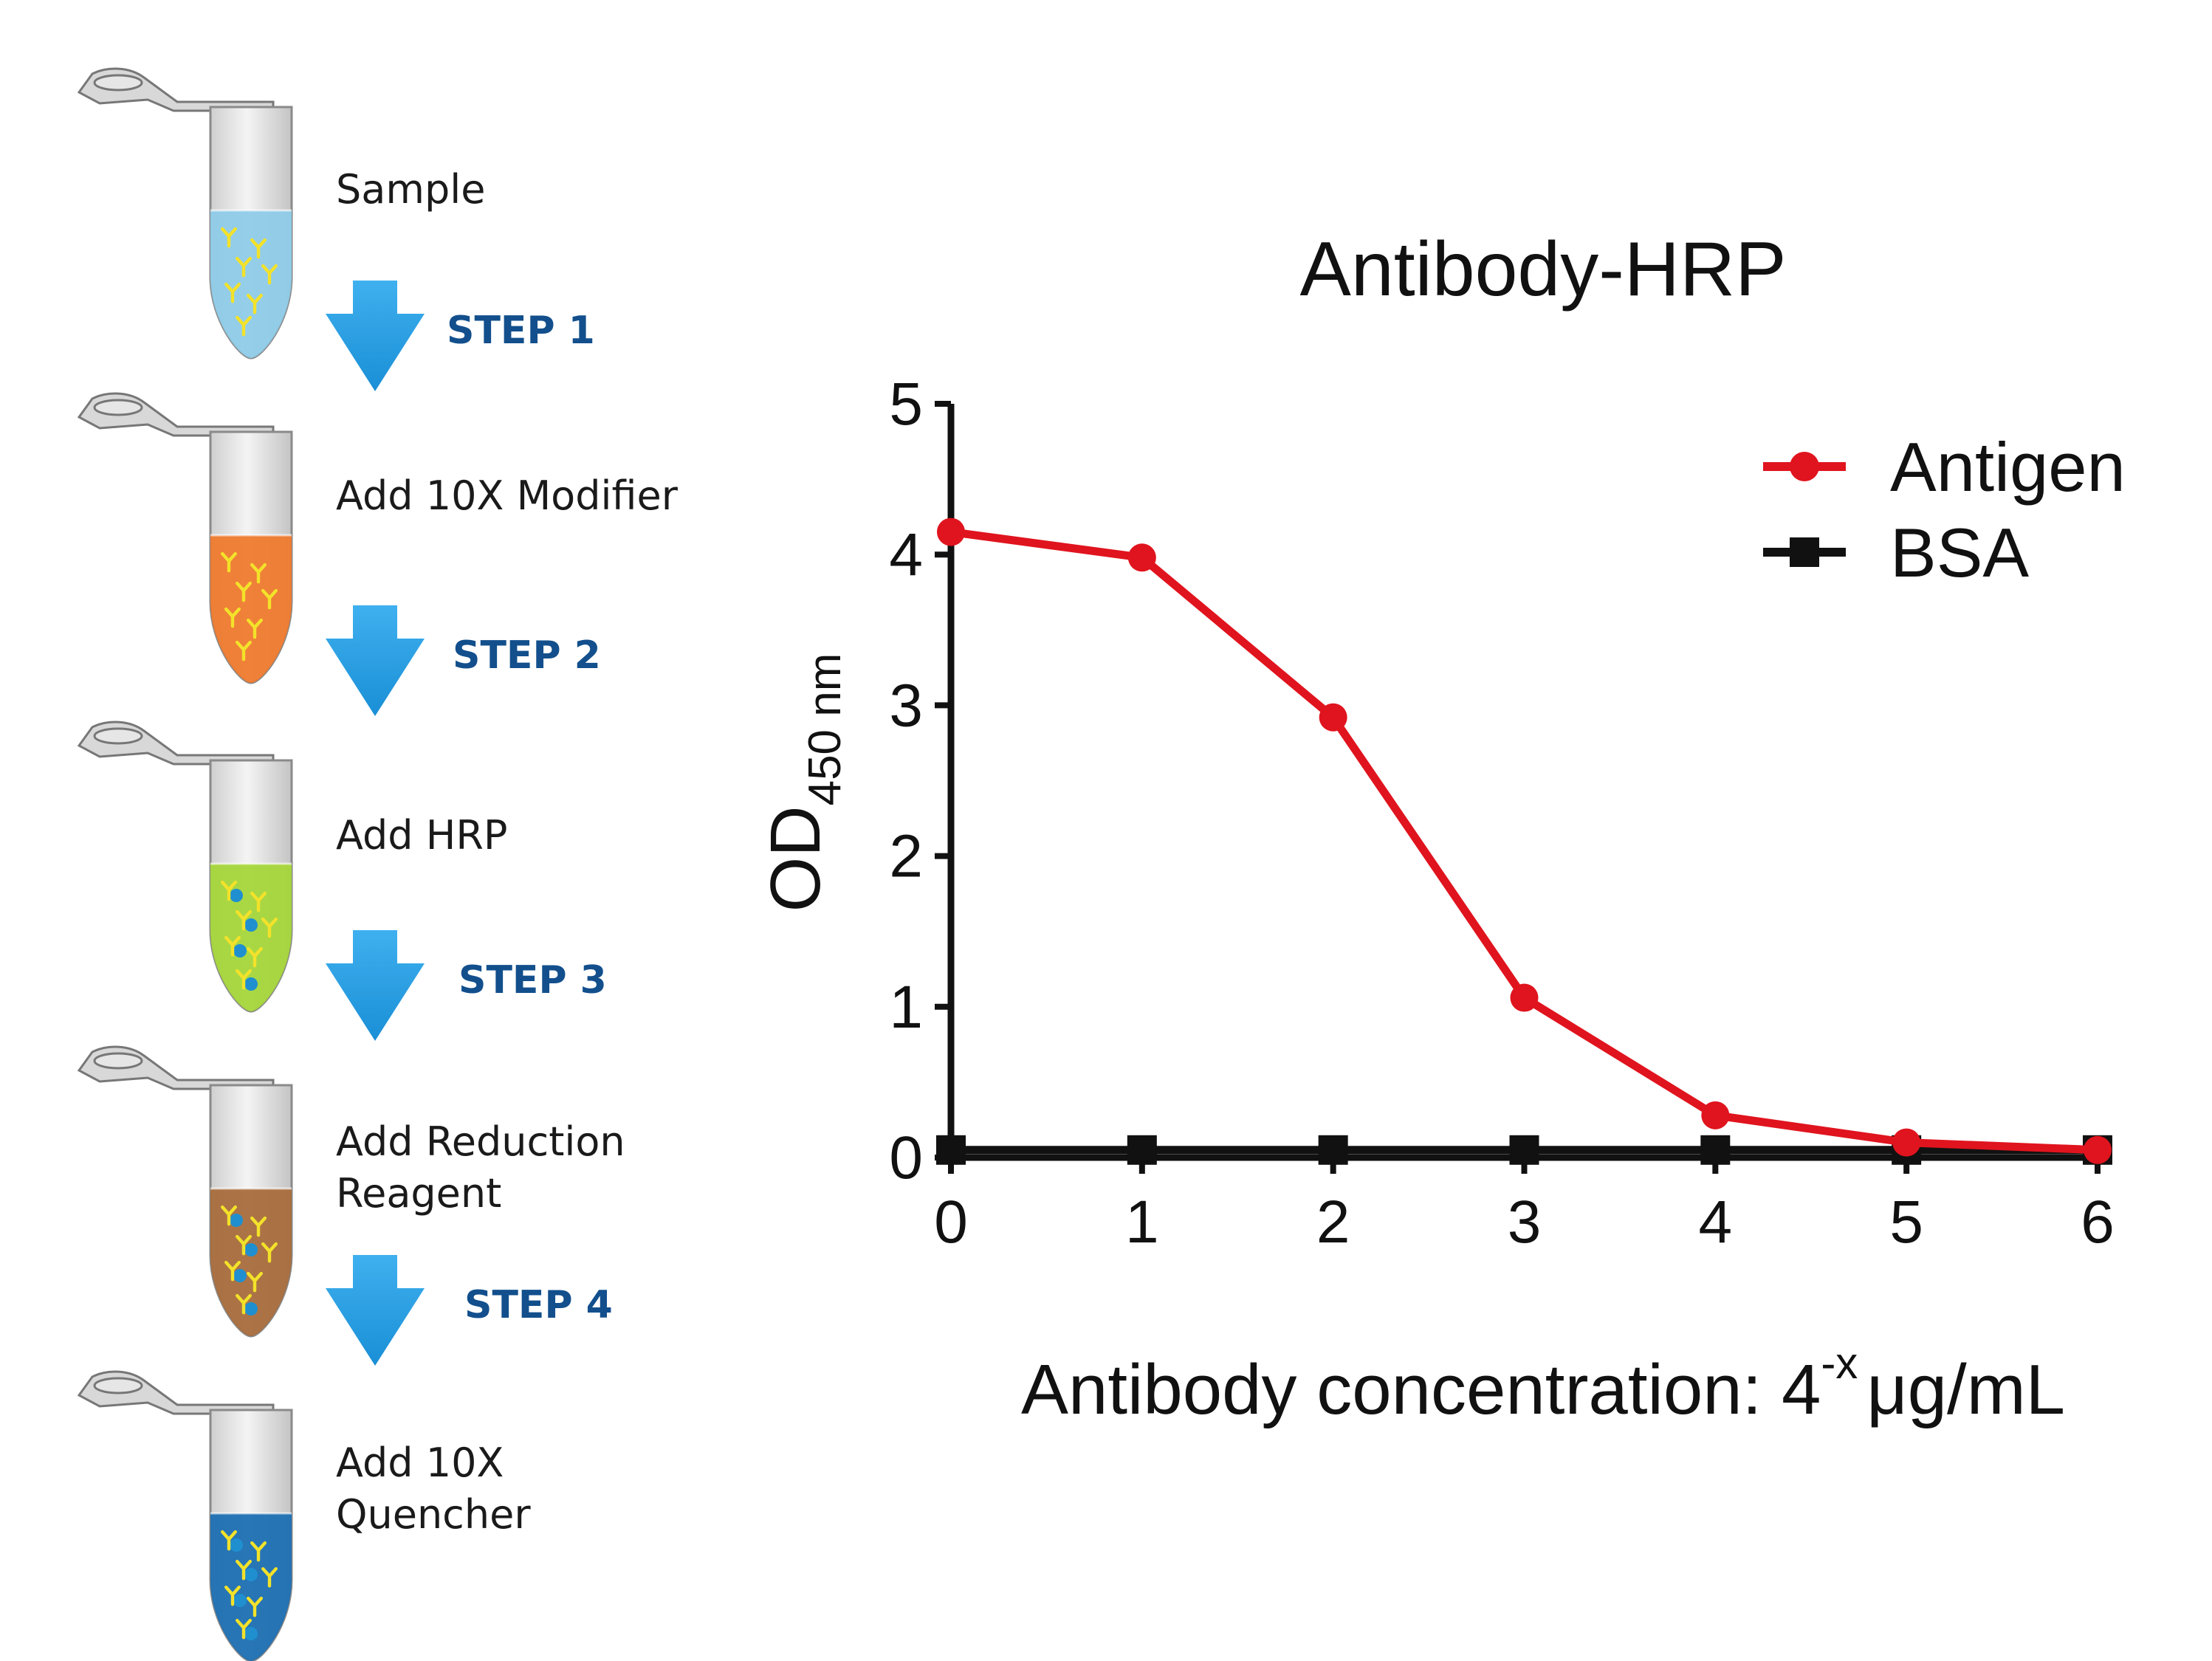 The width and height of the screenshot is (2212, 1661). I want to click on y-axis-label-main: OD, so click(795, 858).